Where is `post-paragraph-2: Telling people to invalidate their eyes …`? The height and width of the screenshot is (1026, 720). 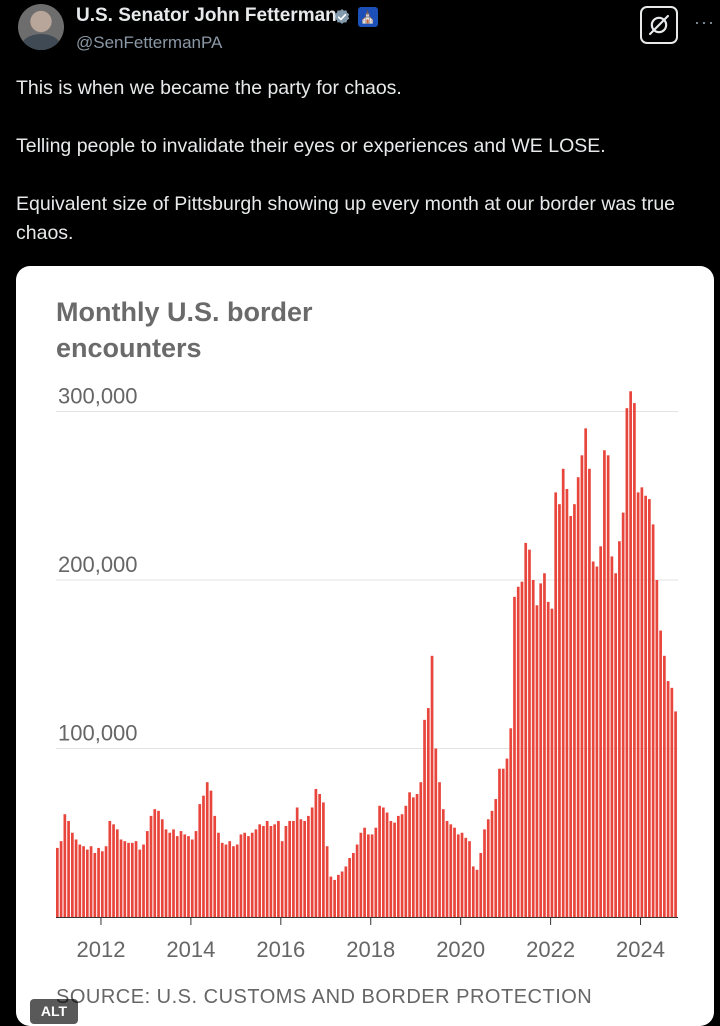 post-paragraph-2: Telling people to invalidate their eyes … is located at coordinates (311, 146).